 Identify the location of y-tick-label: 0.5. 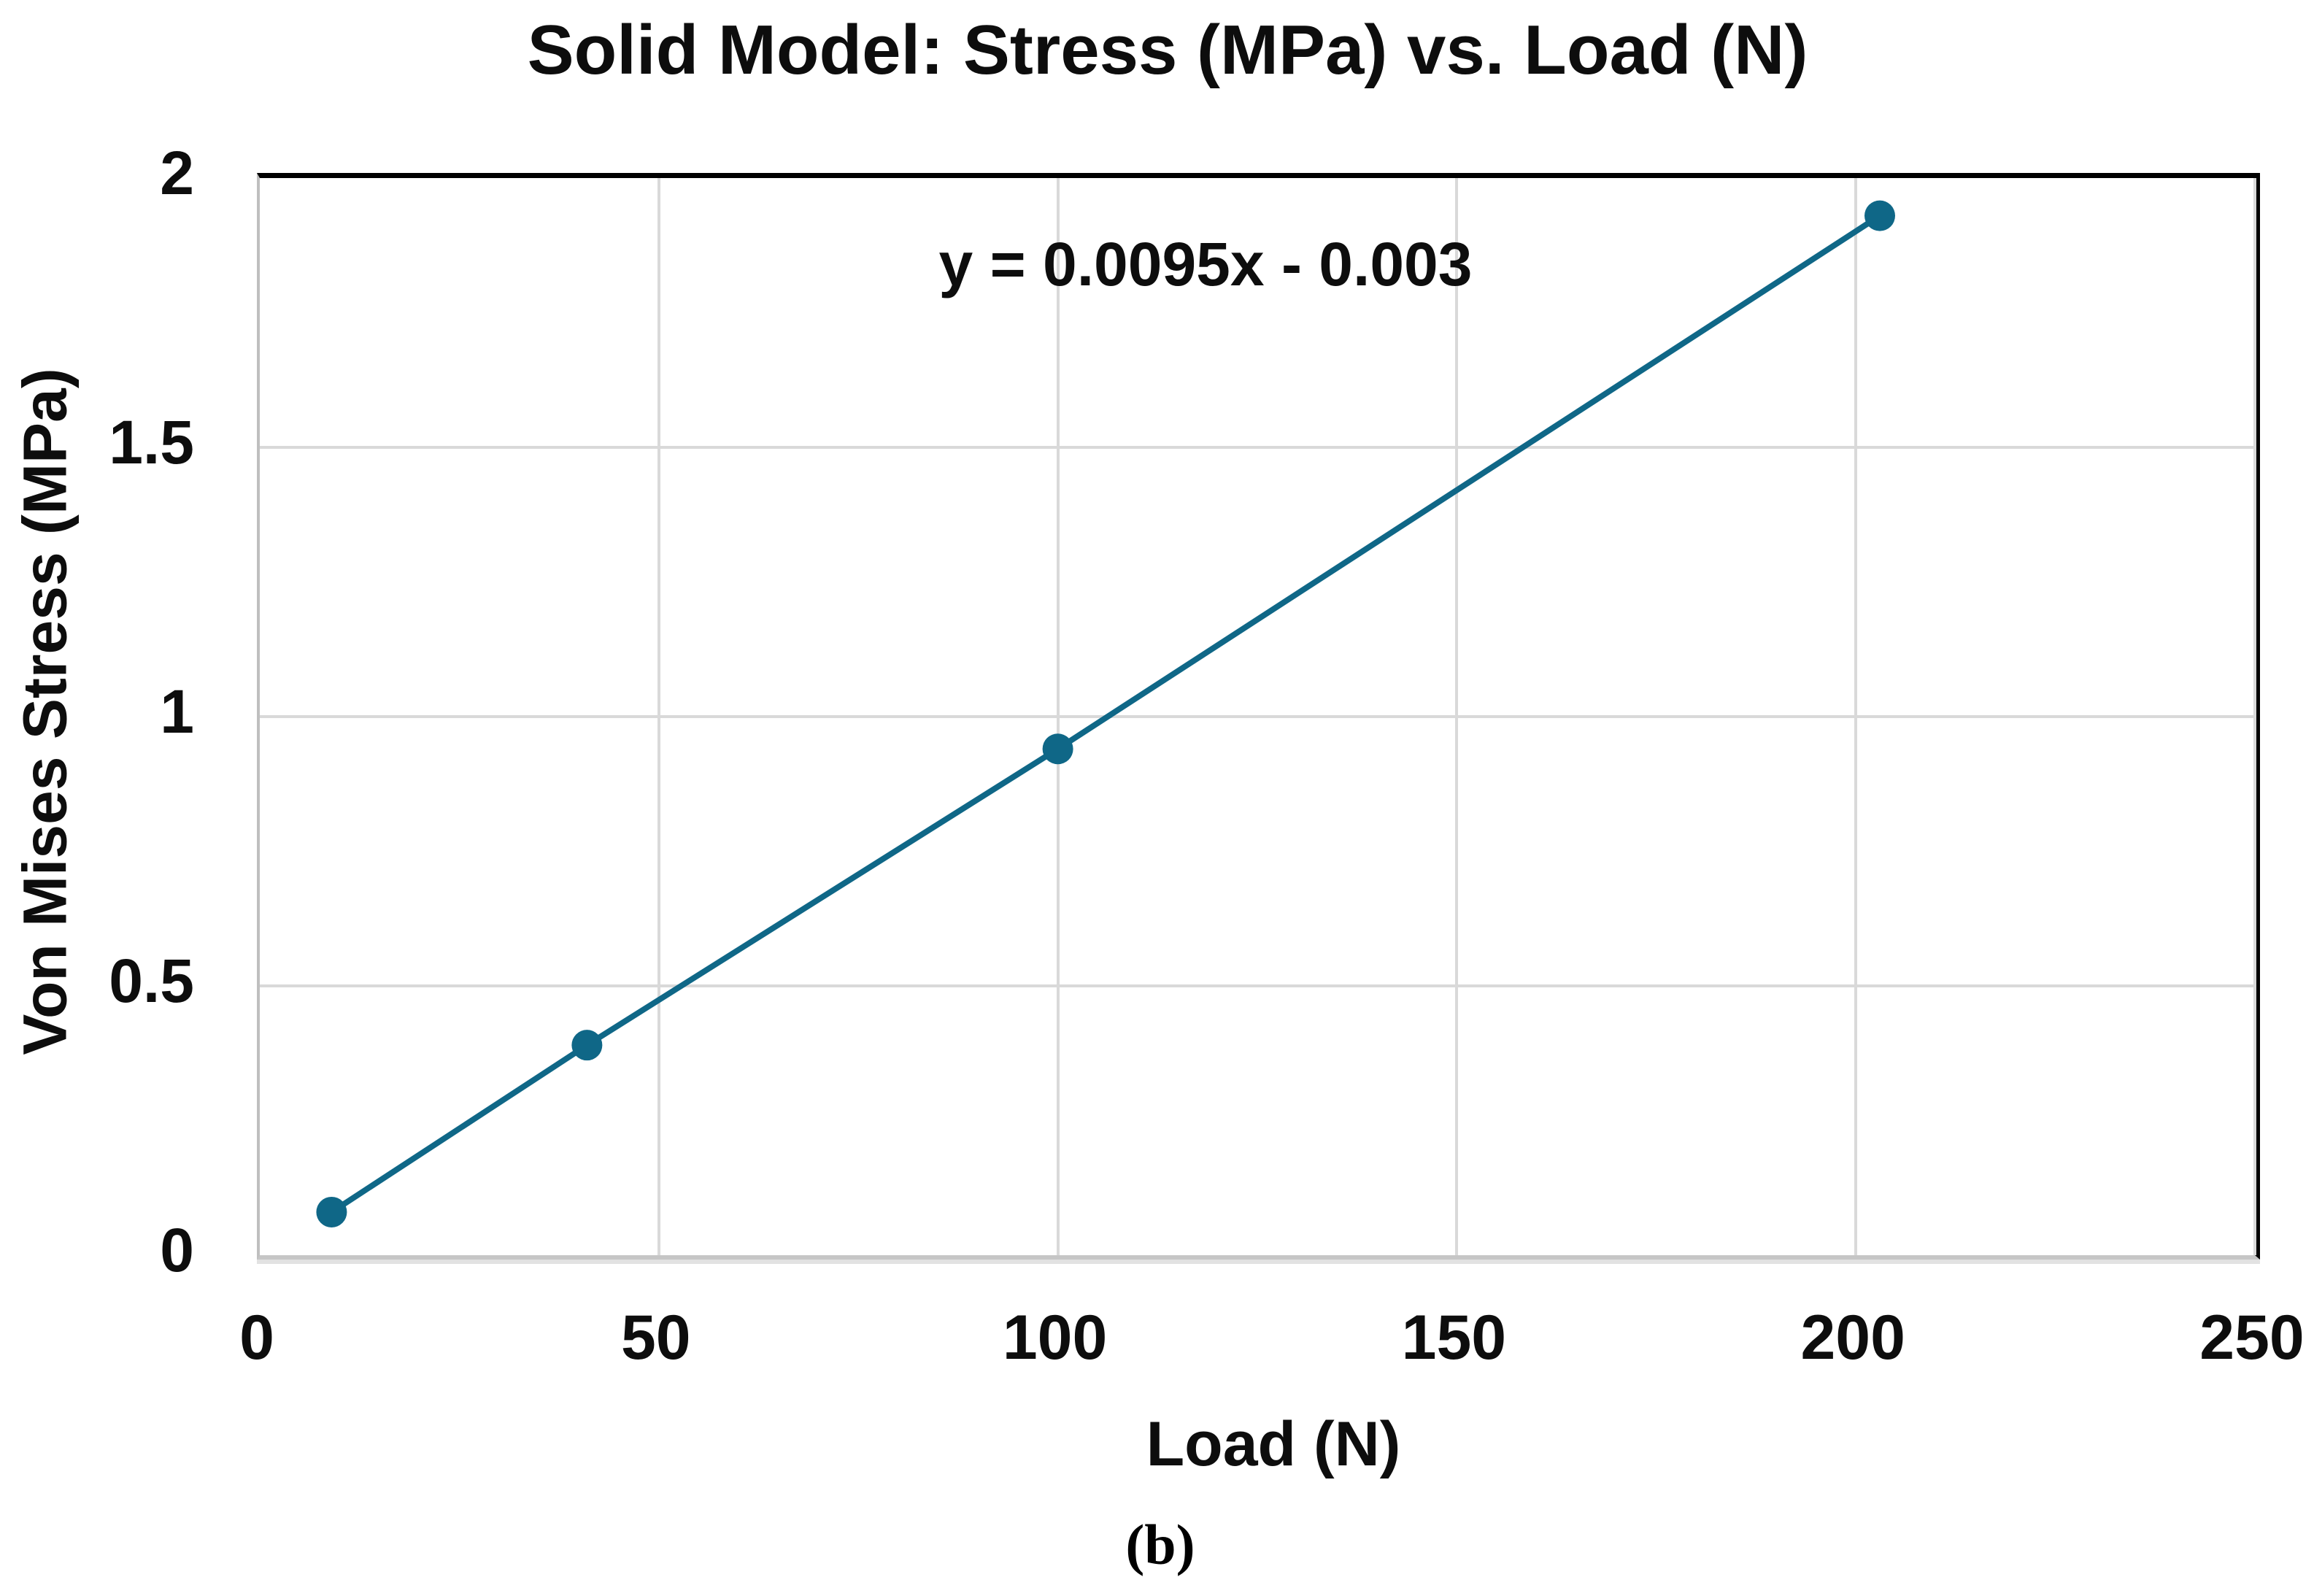
(151, 981).